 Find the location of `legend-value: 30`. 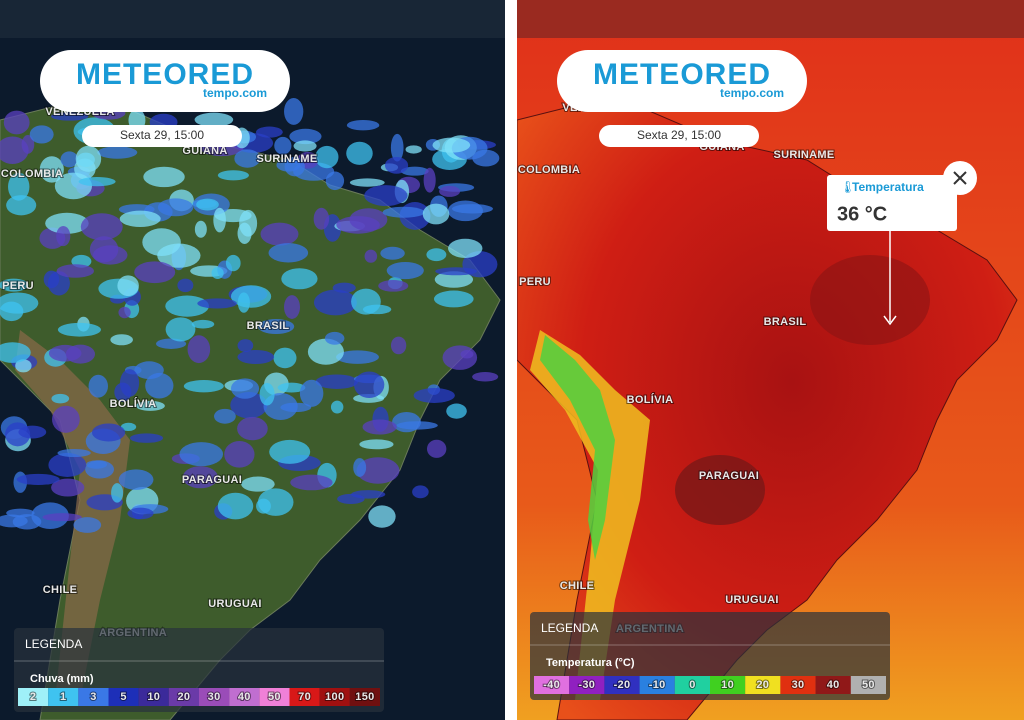

legend-value: 30 is located at coordinates (798, 685).